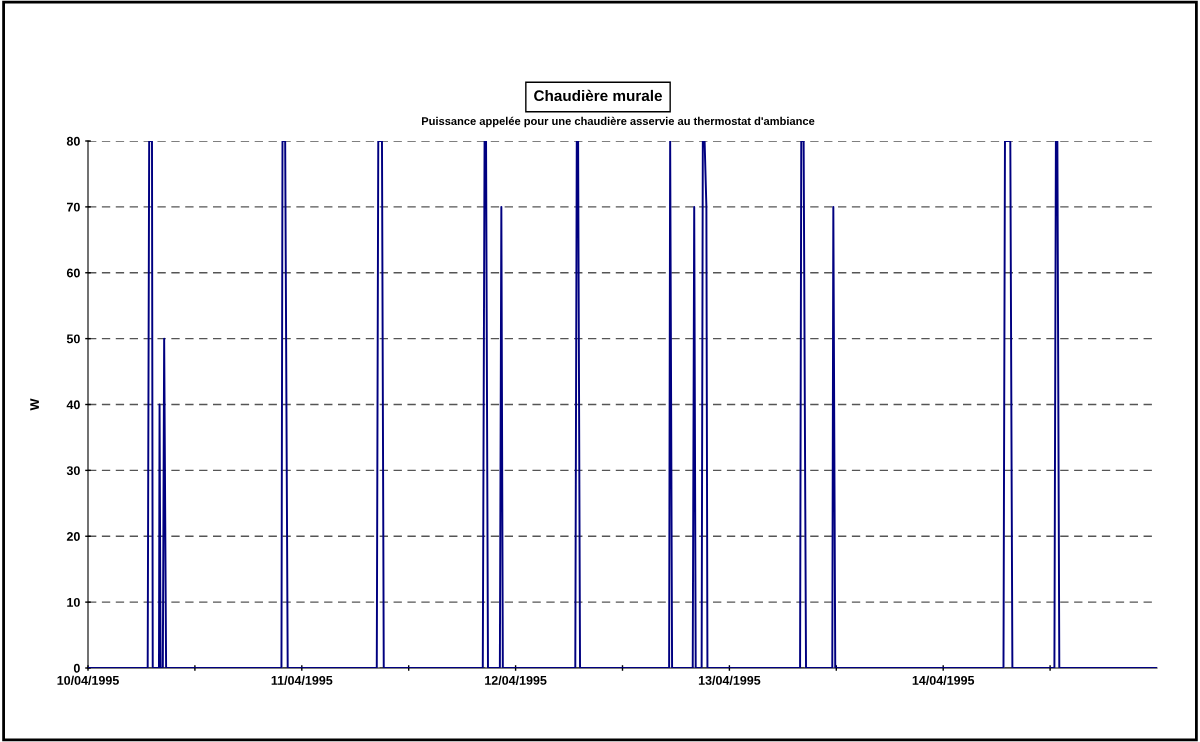  I want to click on y-tick-label: 30, so click(73, 471).